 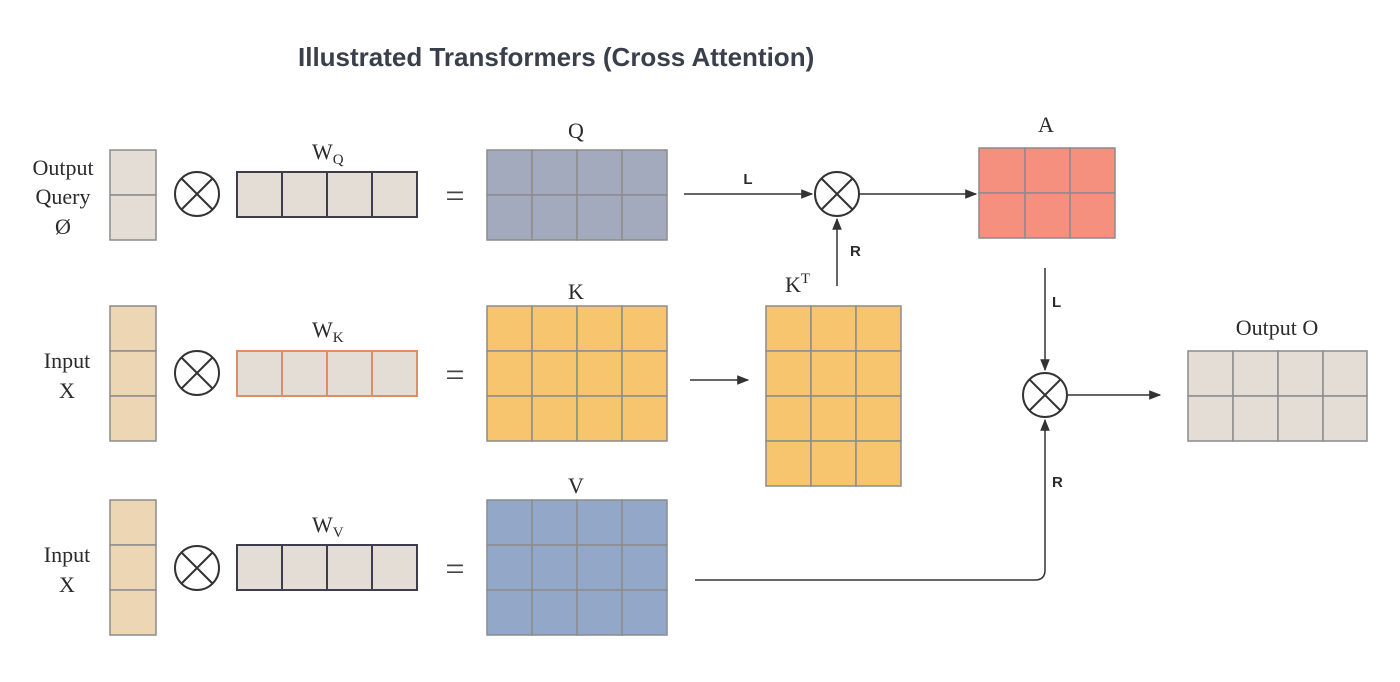 What do you see at coordinates (62, 167) in the screenshot?
I see `query-row-label-line-1: Output` at bounding box center [62, 167].